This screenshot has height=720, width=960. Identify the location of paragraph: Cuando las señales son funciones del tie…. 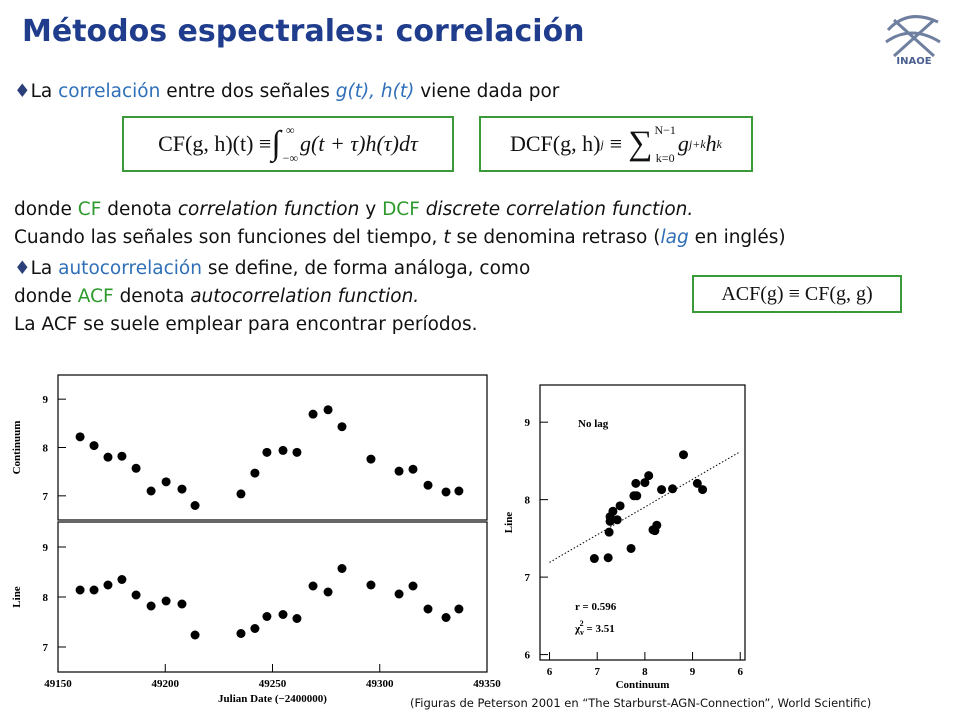
(479, 238).